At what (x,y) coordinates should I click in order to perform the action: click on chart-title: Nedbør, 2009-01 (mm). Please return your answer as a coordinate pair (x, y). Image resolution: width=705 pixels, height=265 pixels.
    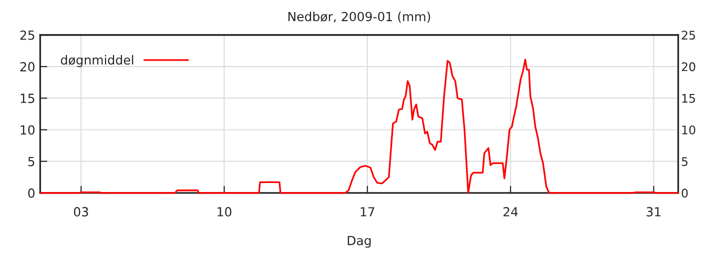
    Looking at the image, I should click on (359, 17).